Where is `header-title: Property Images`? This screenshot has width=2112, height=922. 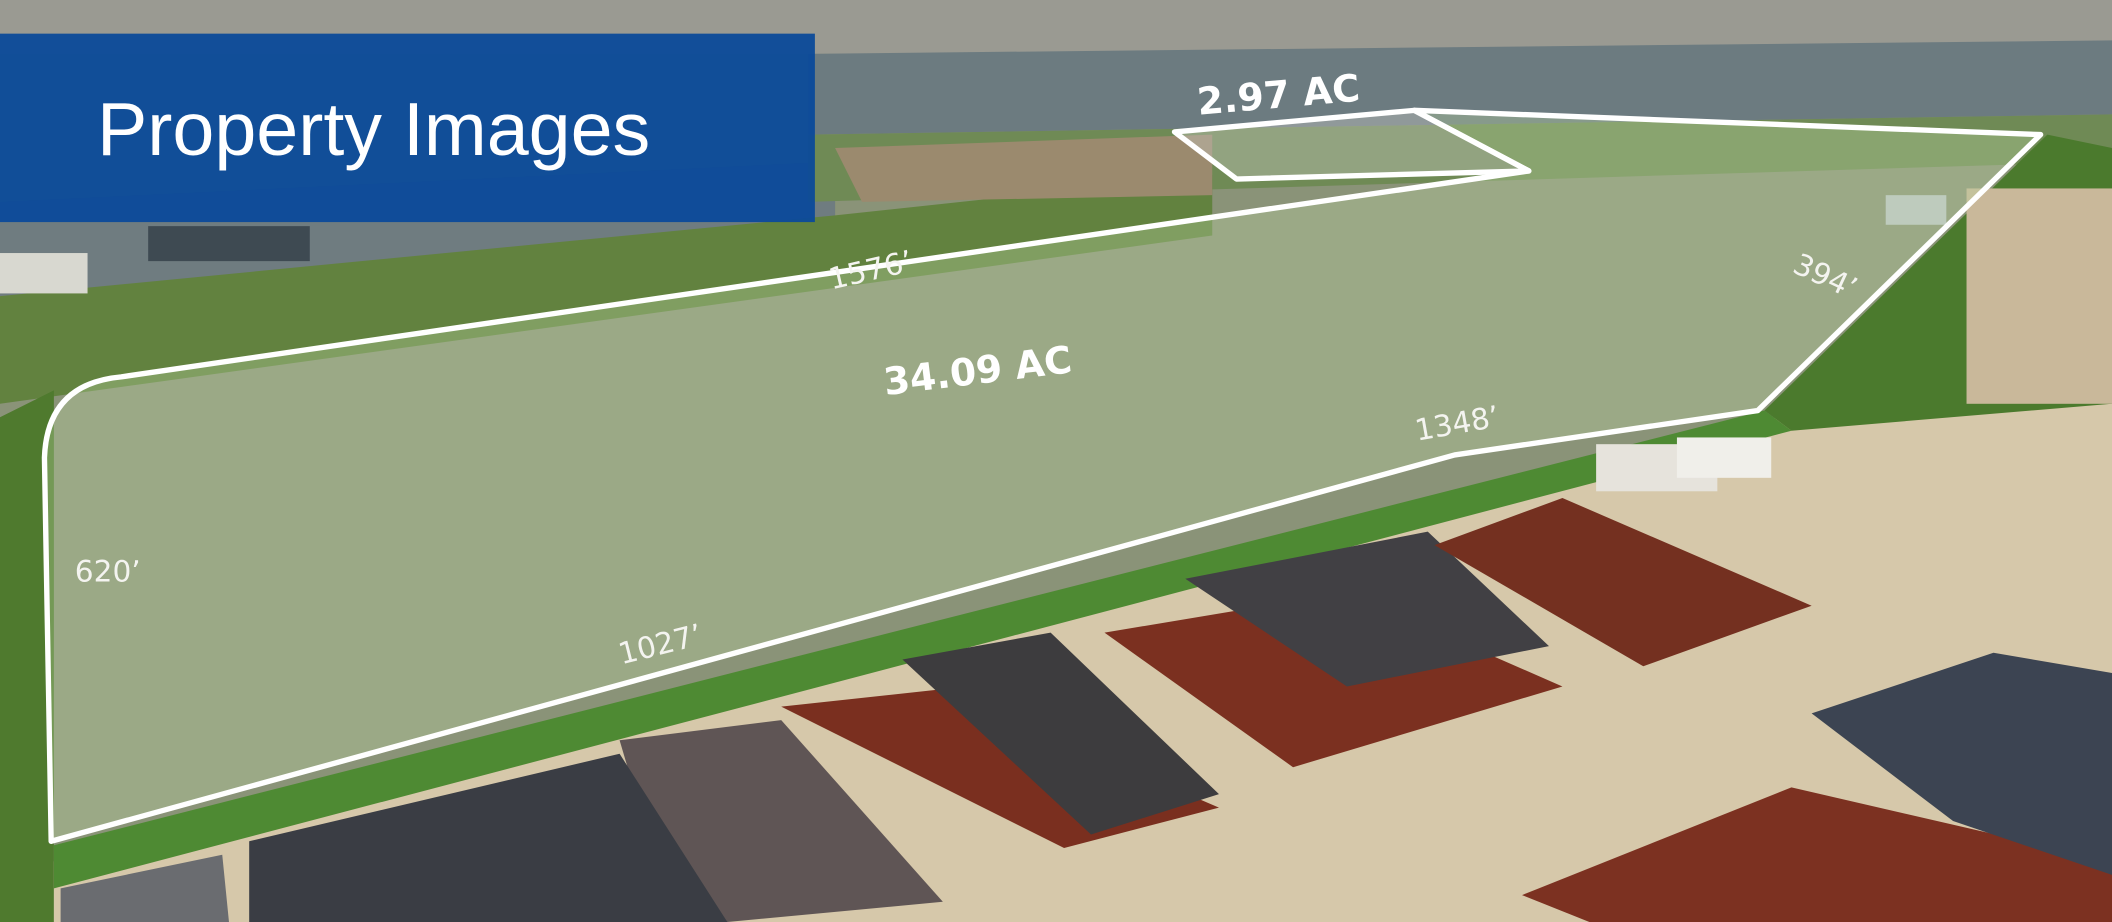
header-title: Property Images is located at coordinates (373, 129).